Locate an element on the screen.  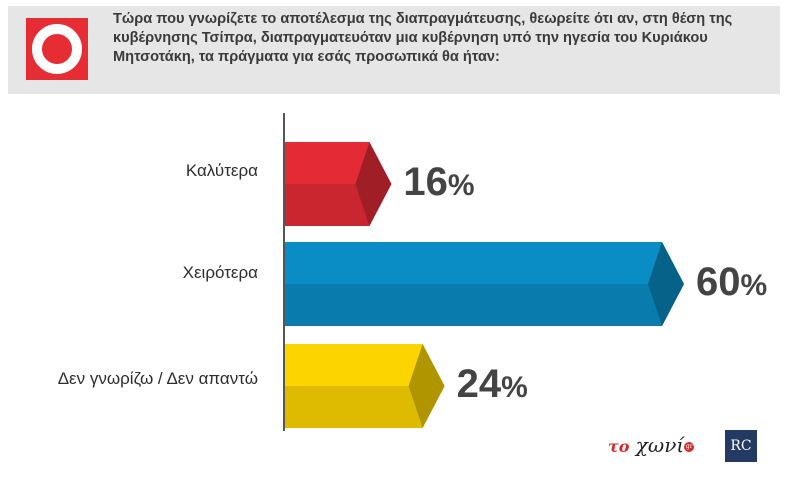
bar-worse is located at coordinates (484, 284).